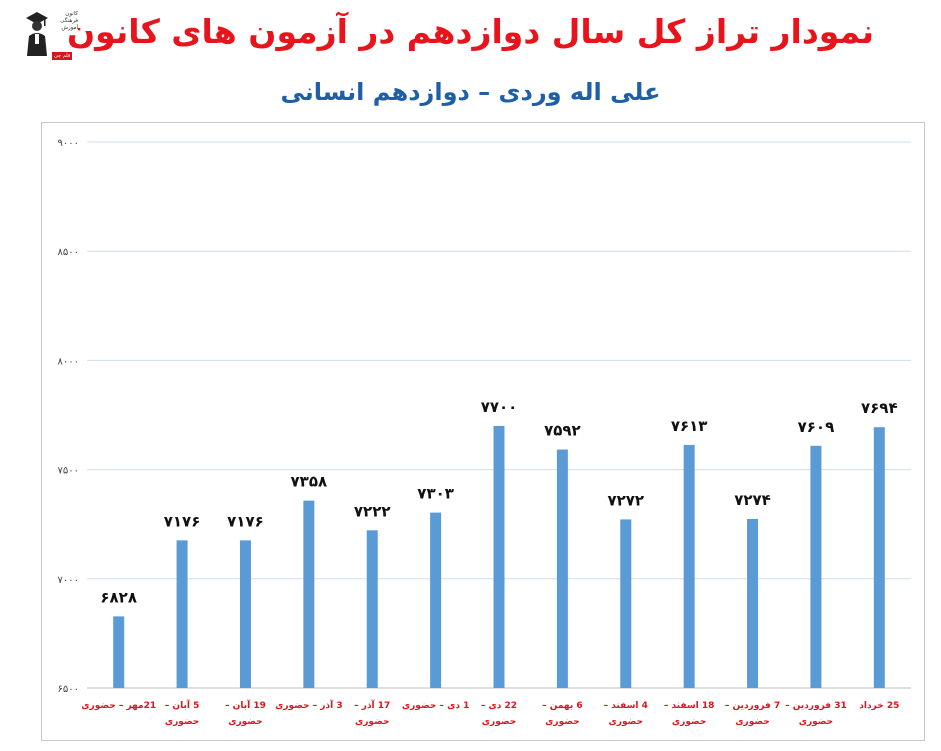 This screenshot has height=751, width=941. What do you see at coordinates (689, 426) in the screenshot?
I see `value-label: ۷۶۱۳` at bounding box center [689, 426].